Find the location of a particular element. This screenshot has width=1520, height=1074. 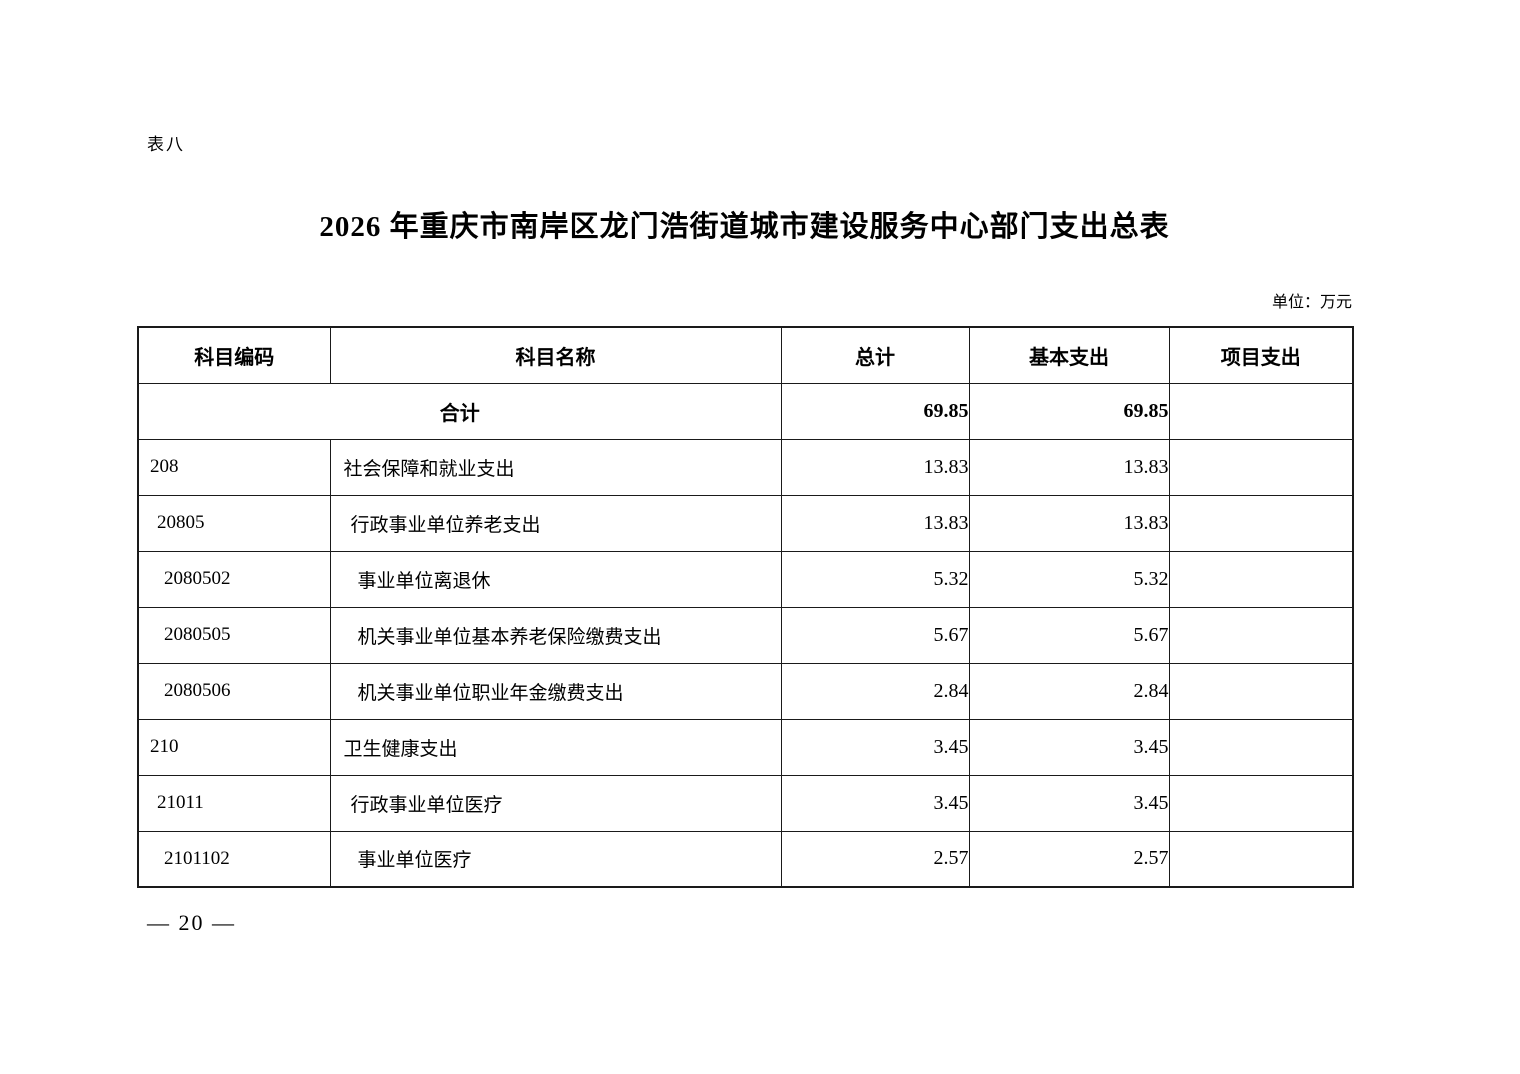

total-value: 5.32 is located at coordinates (875, 579).